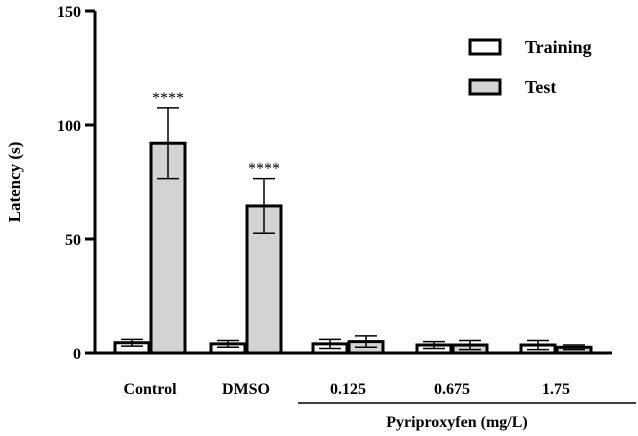 Image resolution: width=638 pixels, height=436 pixels. Describe the element at coordinates (556, 389) in the screenshot. I see `x-tick-label-4: 1.75` at that location.